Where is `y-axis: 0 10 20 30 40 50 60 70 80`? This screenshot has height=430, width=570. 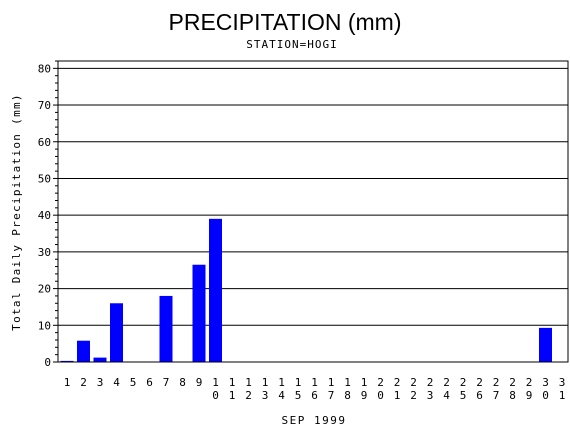
y-axis: 0 10 20 30 40 50 60 70 80 is located at coordinates (48, 214).